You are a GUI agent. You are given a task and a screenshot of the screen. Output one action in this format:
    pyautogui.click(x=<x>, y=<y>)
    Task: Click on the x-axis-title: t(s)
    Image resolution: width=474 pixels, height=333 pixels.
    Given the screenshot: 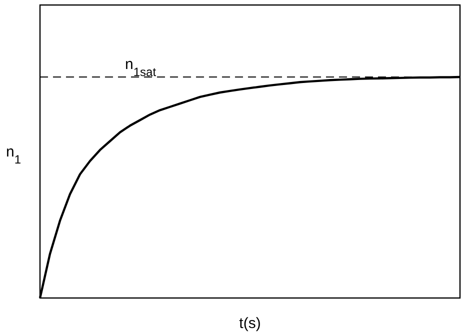 What is the action you would take?
    pyautogui.click(x=250, y=323)
    